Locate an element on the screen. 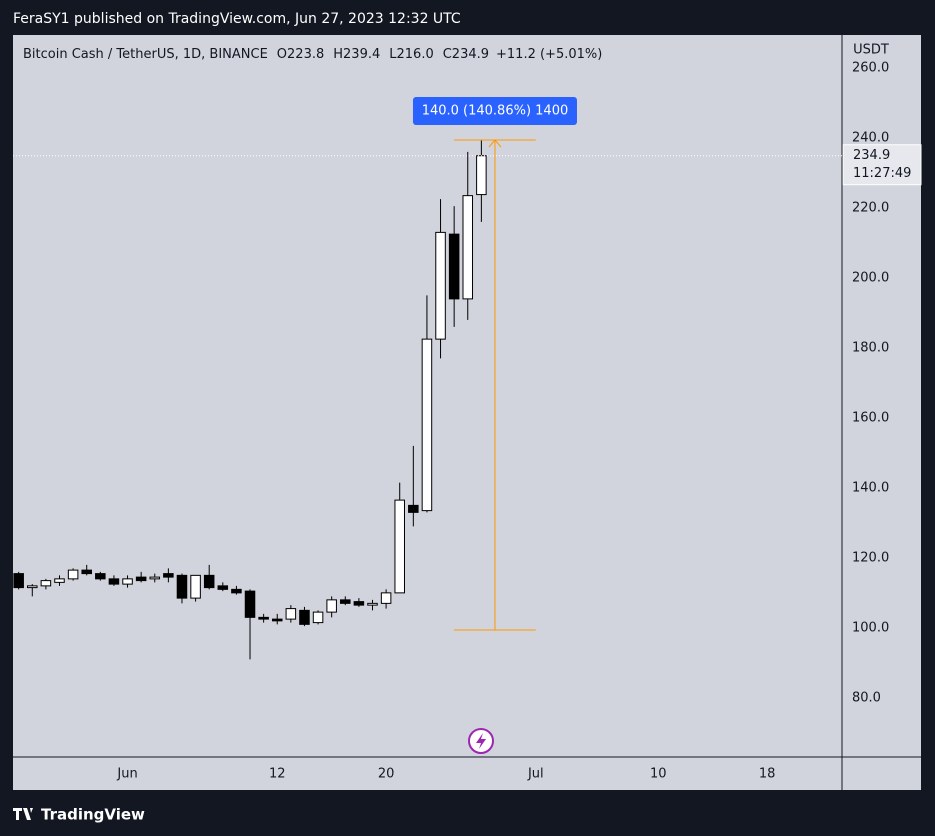  x-tick-label: 20 is located at coordinates (386, 774).